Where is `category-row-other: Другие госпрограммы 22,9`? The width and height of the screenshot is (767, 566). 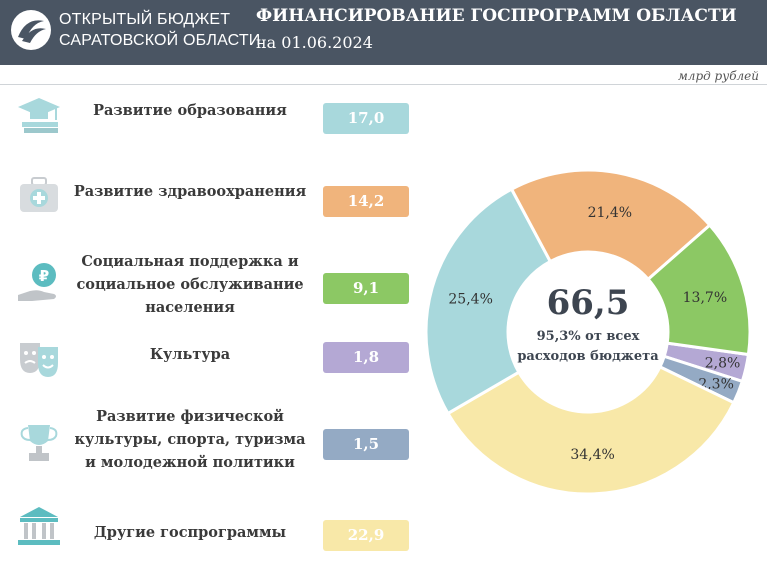
category-row-other: Другие госпрограммы 22,9 is located at coordinates (210, 530).